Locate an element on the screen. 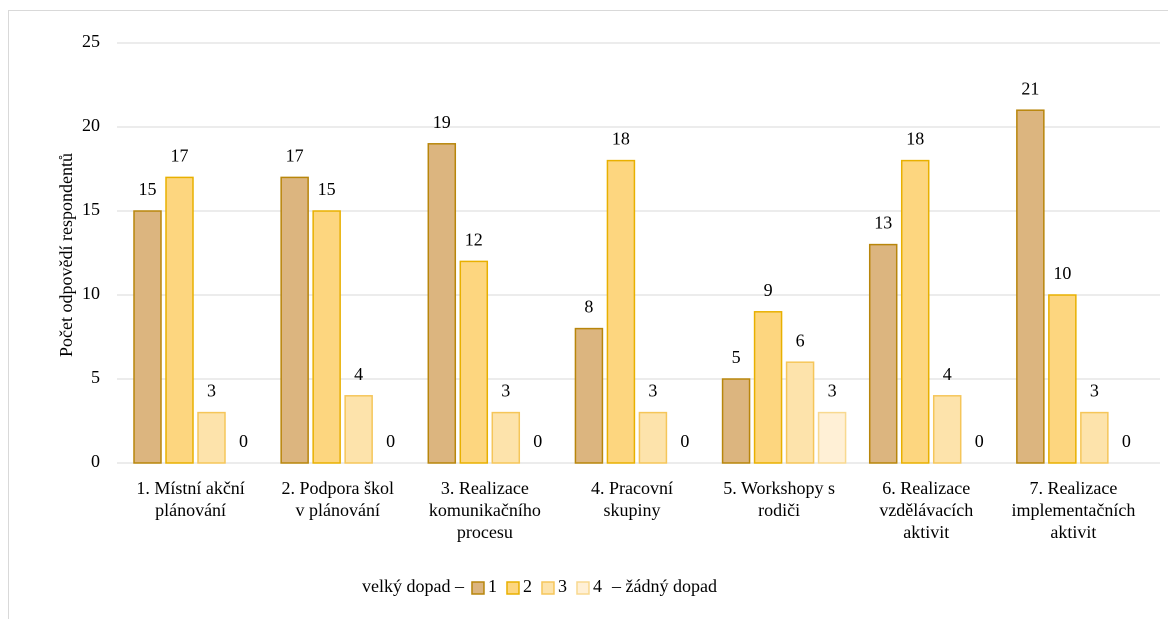 Image resolution: width=1168 pixels, height=619 pixels. x-tick-label: rodiči is located at coordinates (779, 510).